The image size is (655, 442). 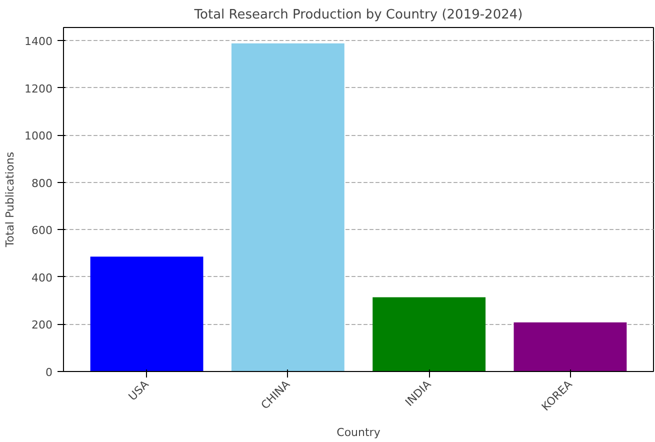 What do you see at coordinates (38, 136) in the screenshot?
I see `y-tick-label: 1000` at bounding box center [38, 136].